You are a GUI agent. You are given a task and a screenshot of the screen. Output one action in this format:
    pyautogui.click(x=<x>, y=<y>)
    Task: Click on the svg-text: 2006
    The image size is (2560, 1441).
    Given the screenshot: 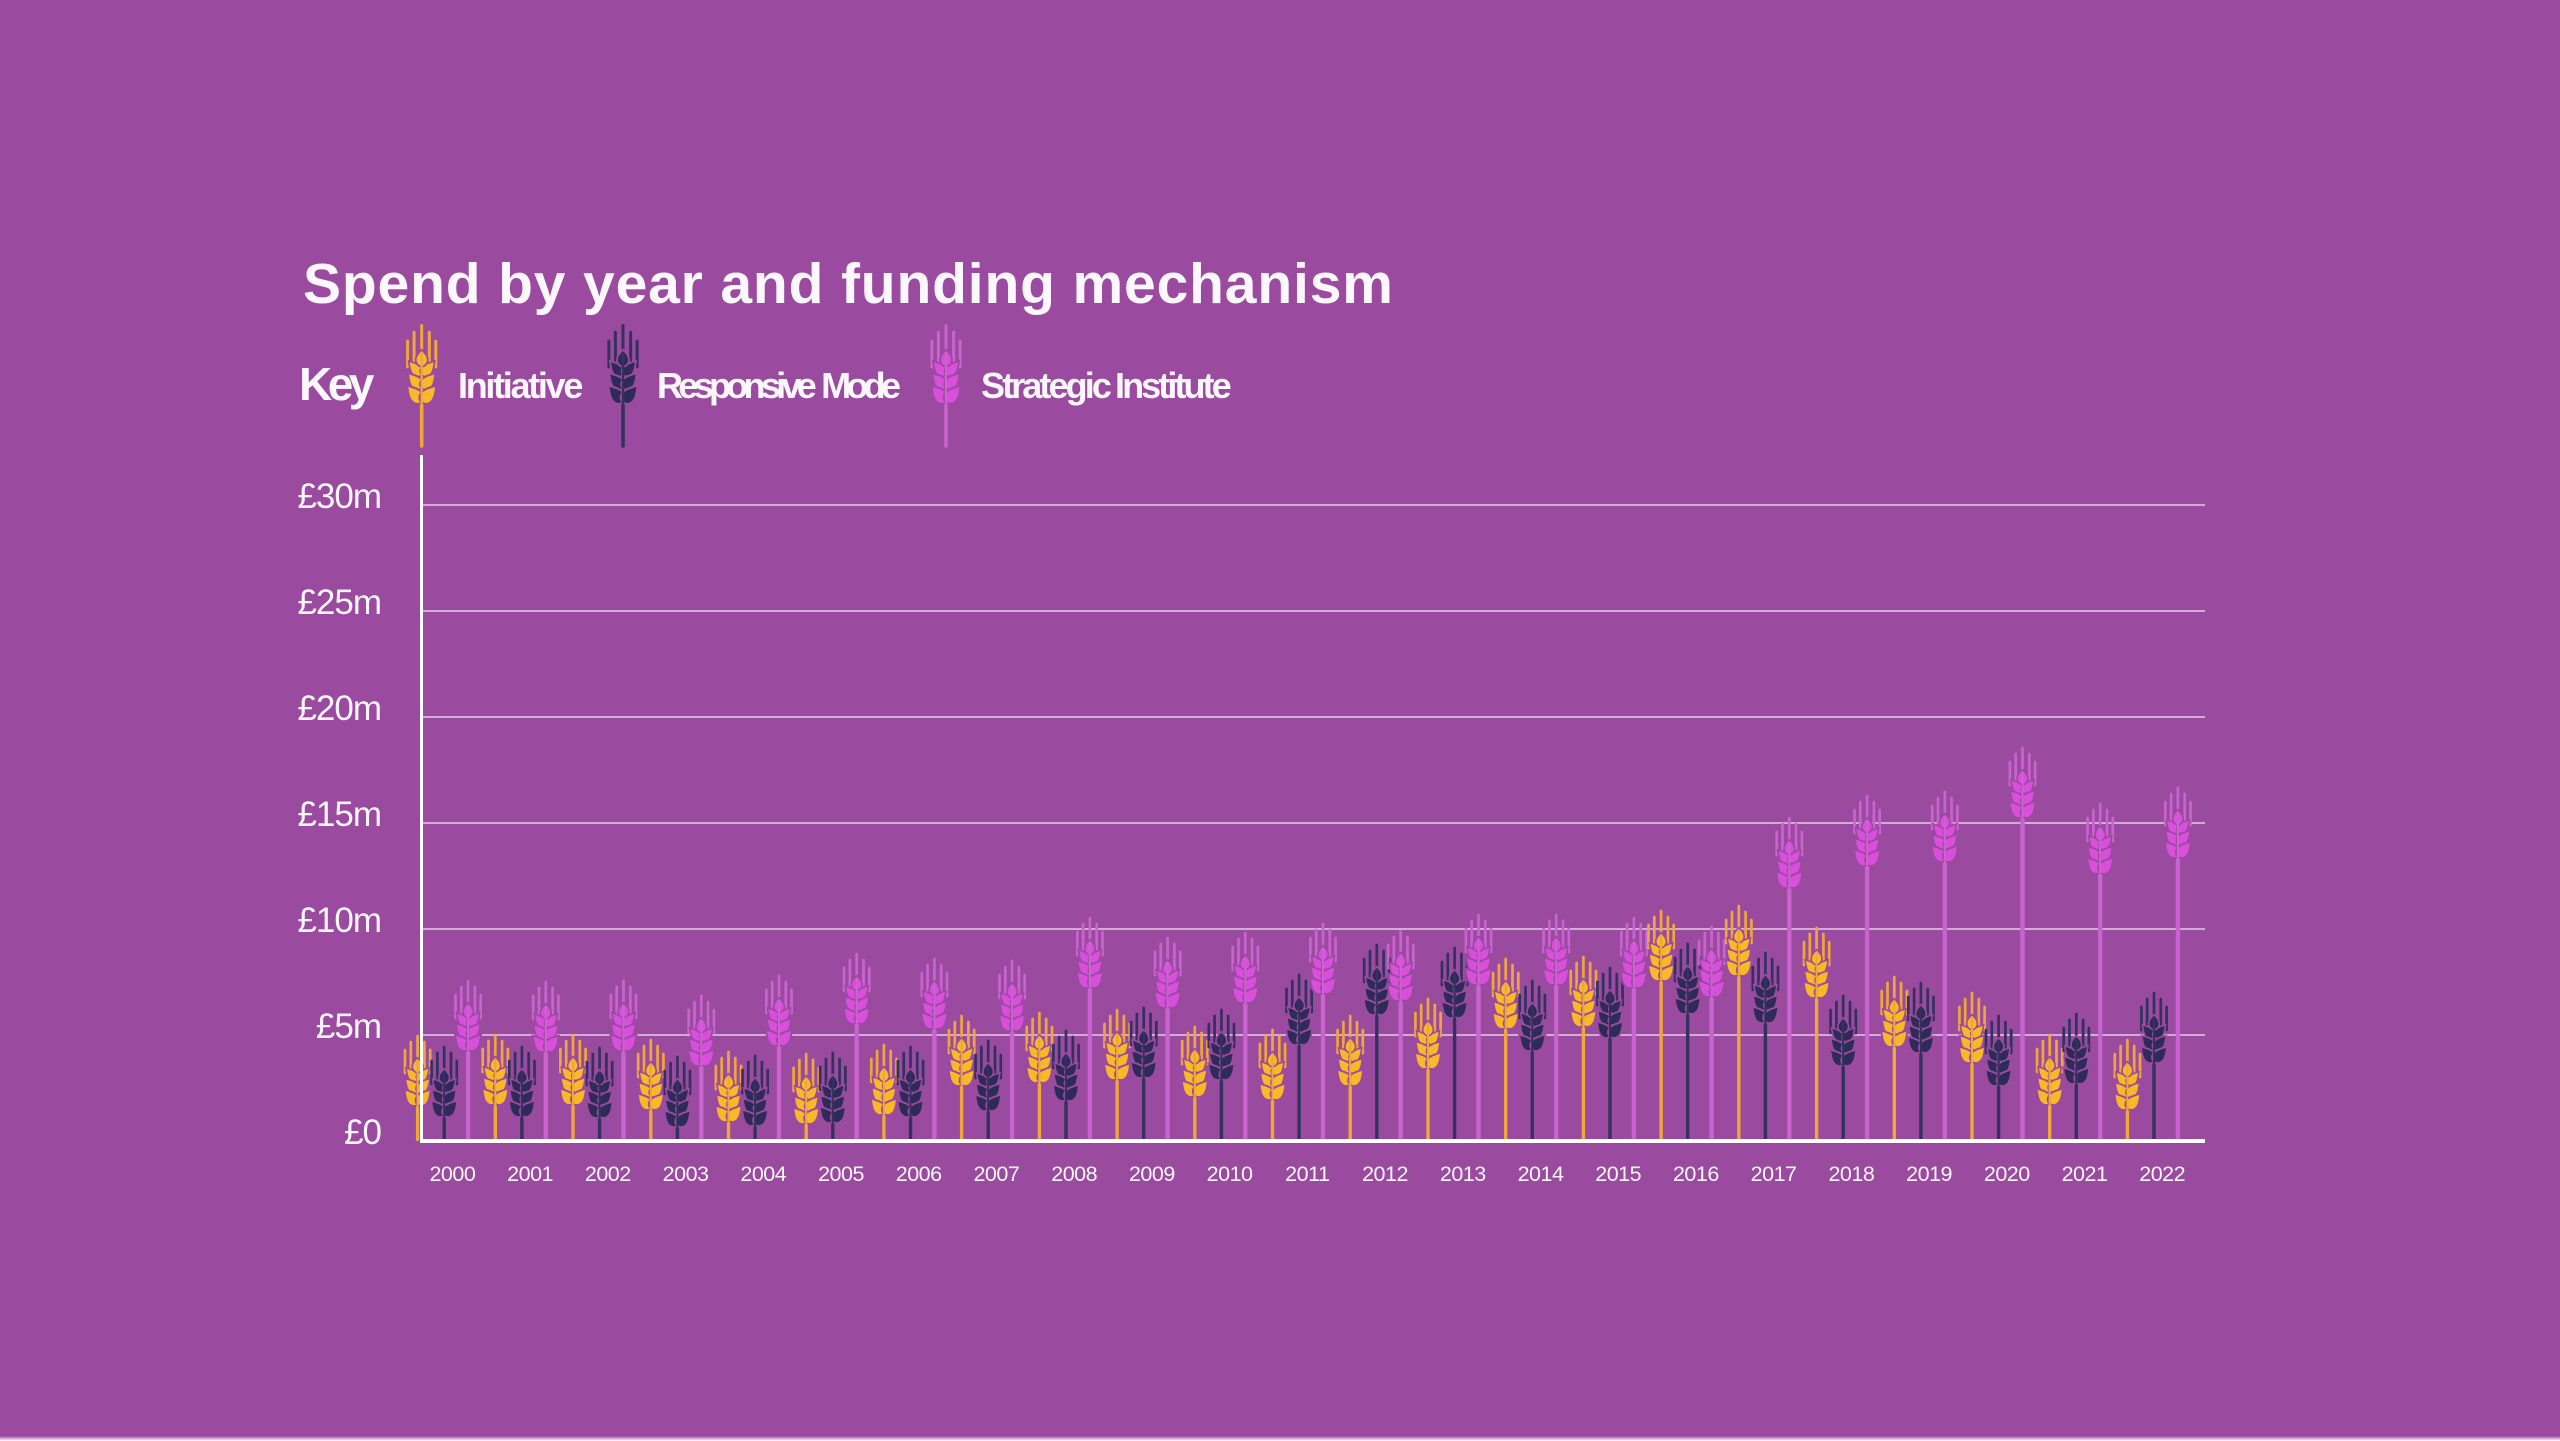 What is the action you would take?
    pyautogui.click(x=919, y=1174)
    